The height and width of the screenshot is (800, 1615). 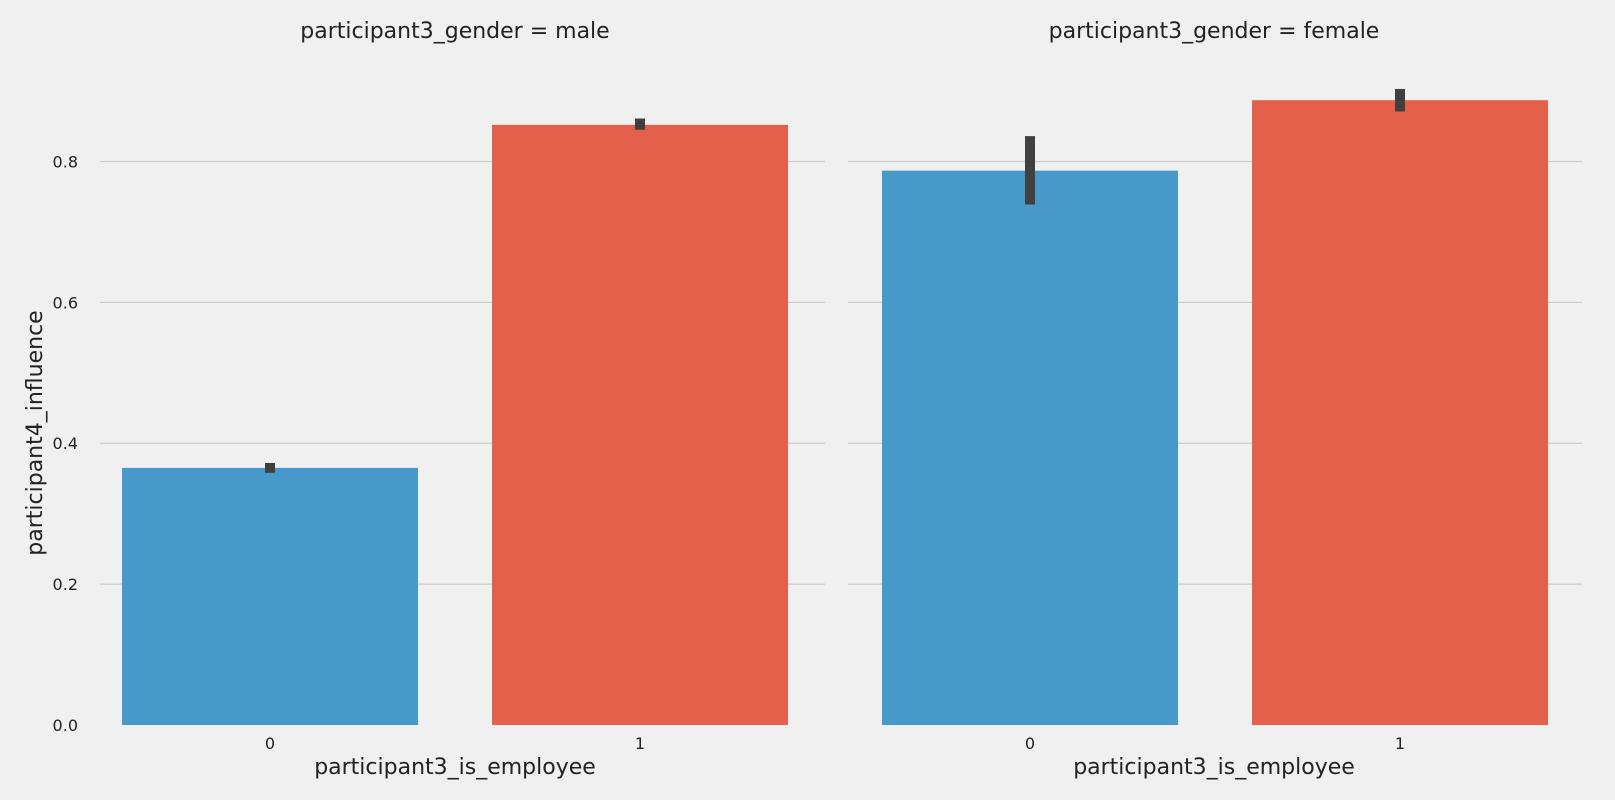 What do you see at coordinates (35, 432) in the screenshot?
I see `y-axis-label: participant4_influence` at bounding box center [35, 432].